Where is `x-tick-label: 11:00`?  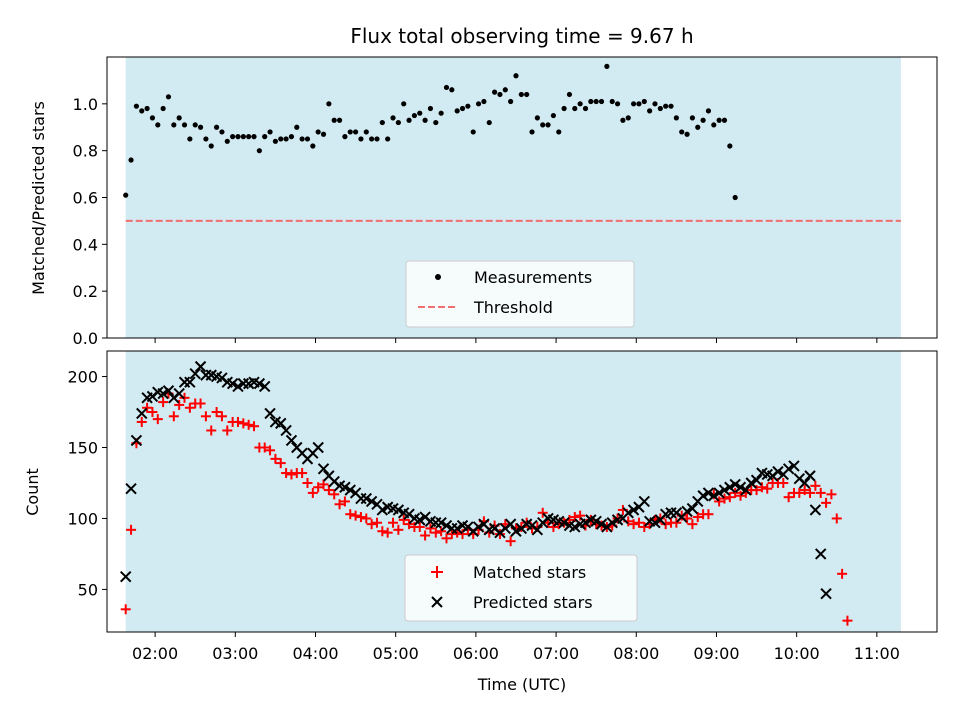 x-tick-label: 11:00 is located at coordinates (877, 653).